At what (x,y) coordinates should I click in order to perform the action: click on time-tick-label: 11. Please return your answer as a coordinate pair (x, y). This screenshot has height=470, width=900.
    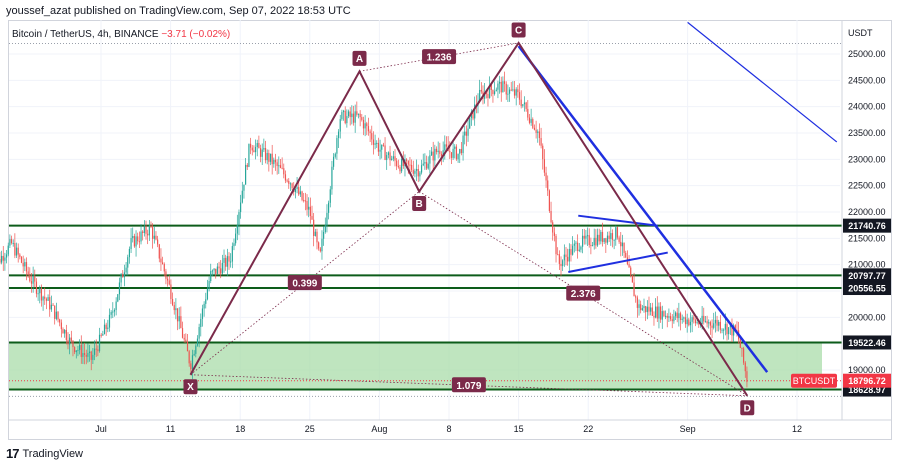
    Looking at the image, I should click on (170, 429).